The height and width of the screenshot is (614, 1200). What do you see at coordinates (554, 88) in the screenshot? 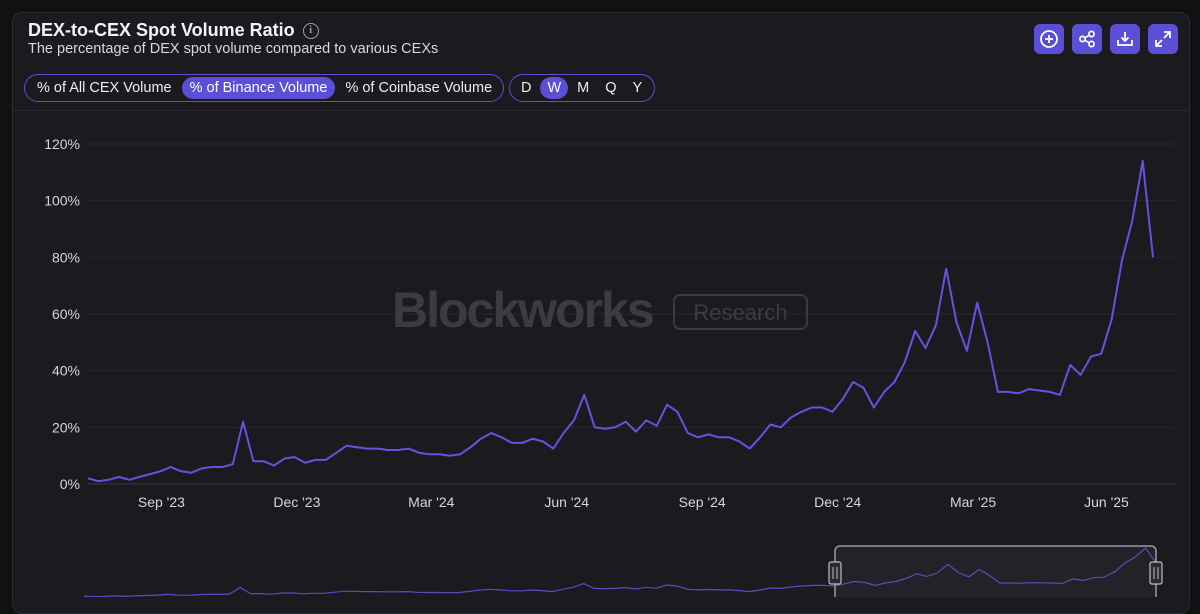
I see `interval-option-w: W` at bounding box center [554, 88].